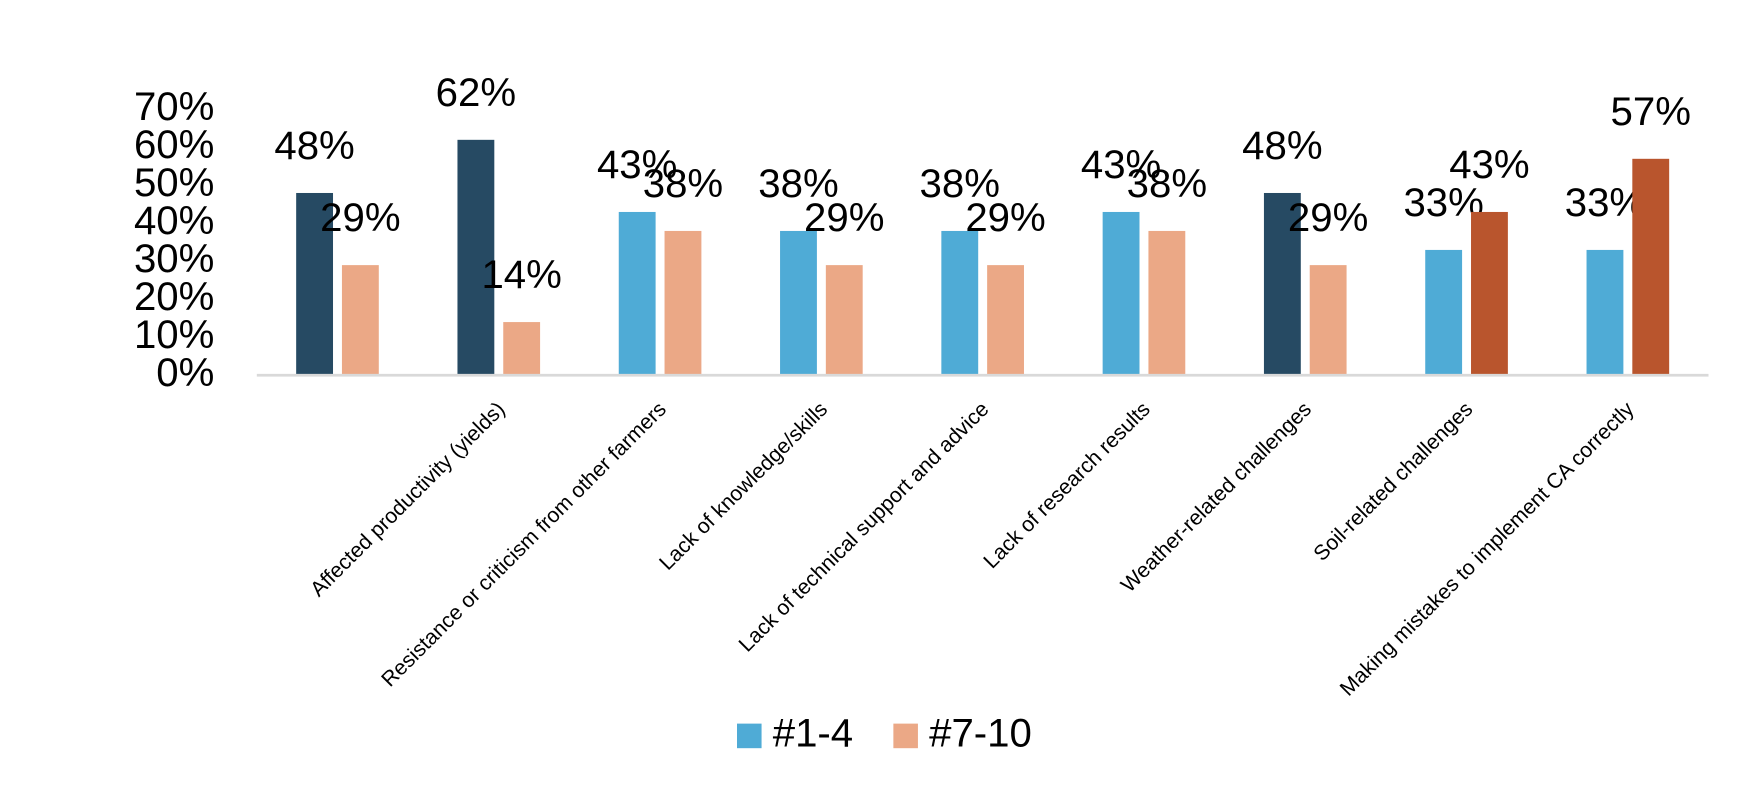  I want to click on x-tick-label: Affected productivity (yields), so click(407, 499).